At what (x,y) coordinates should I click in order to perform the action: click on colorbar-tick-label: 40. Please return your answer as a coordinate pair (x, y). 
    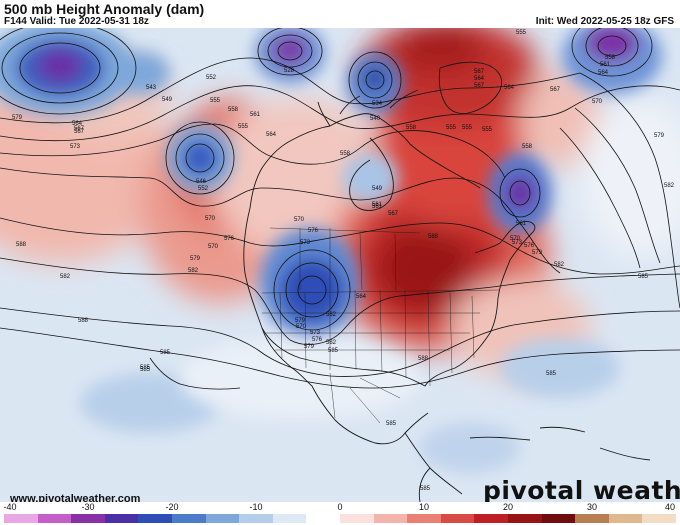
    Looking at the image, I should click on (670, 507).